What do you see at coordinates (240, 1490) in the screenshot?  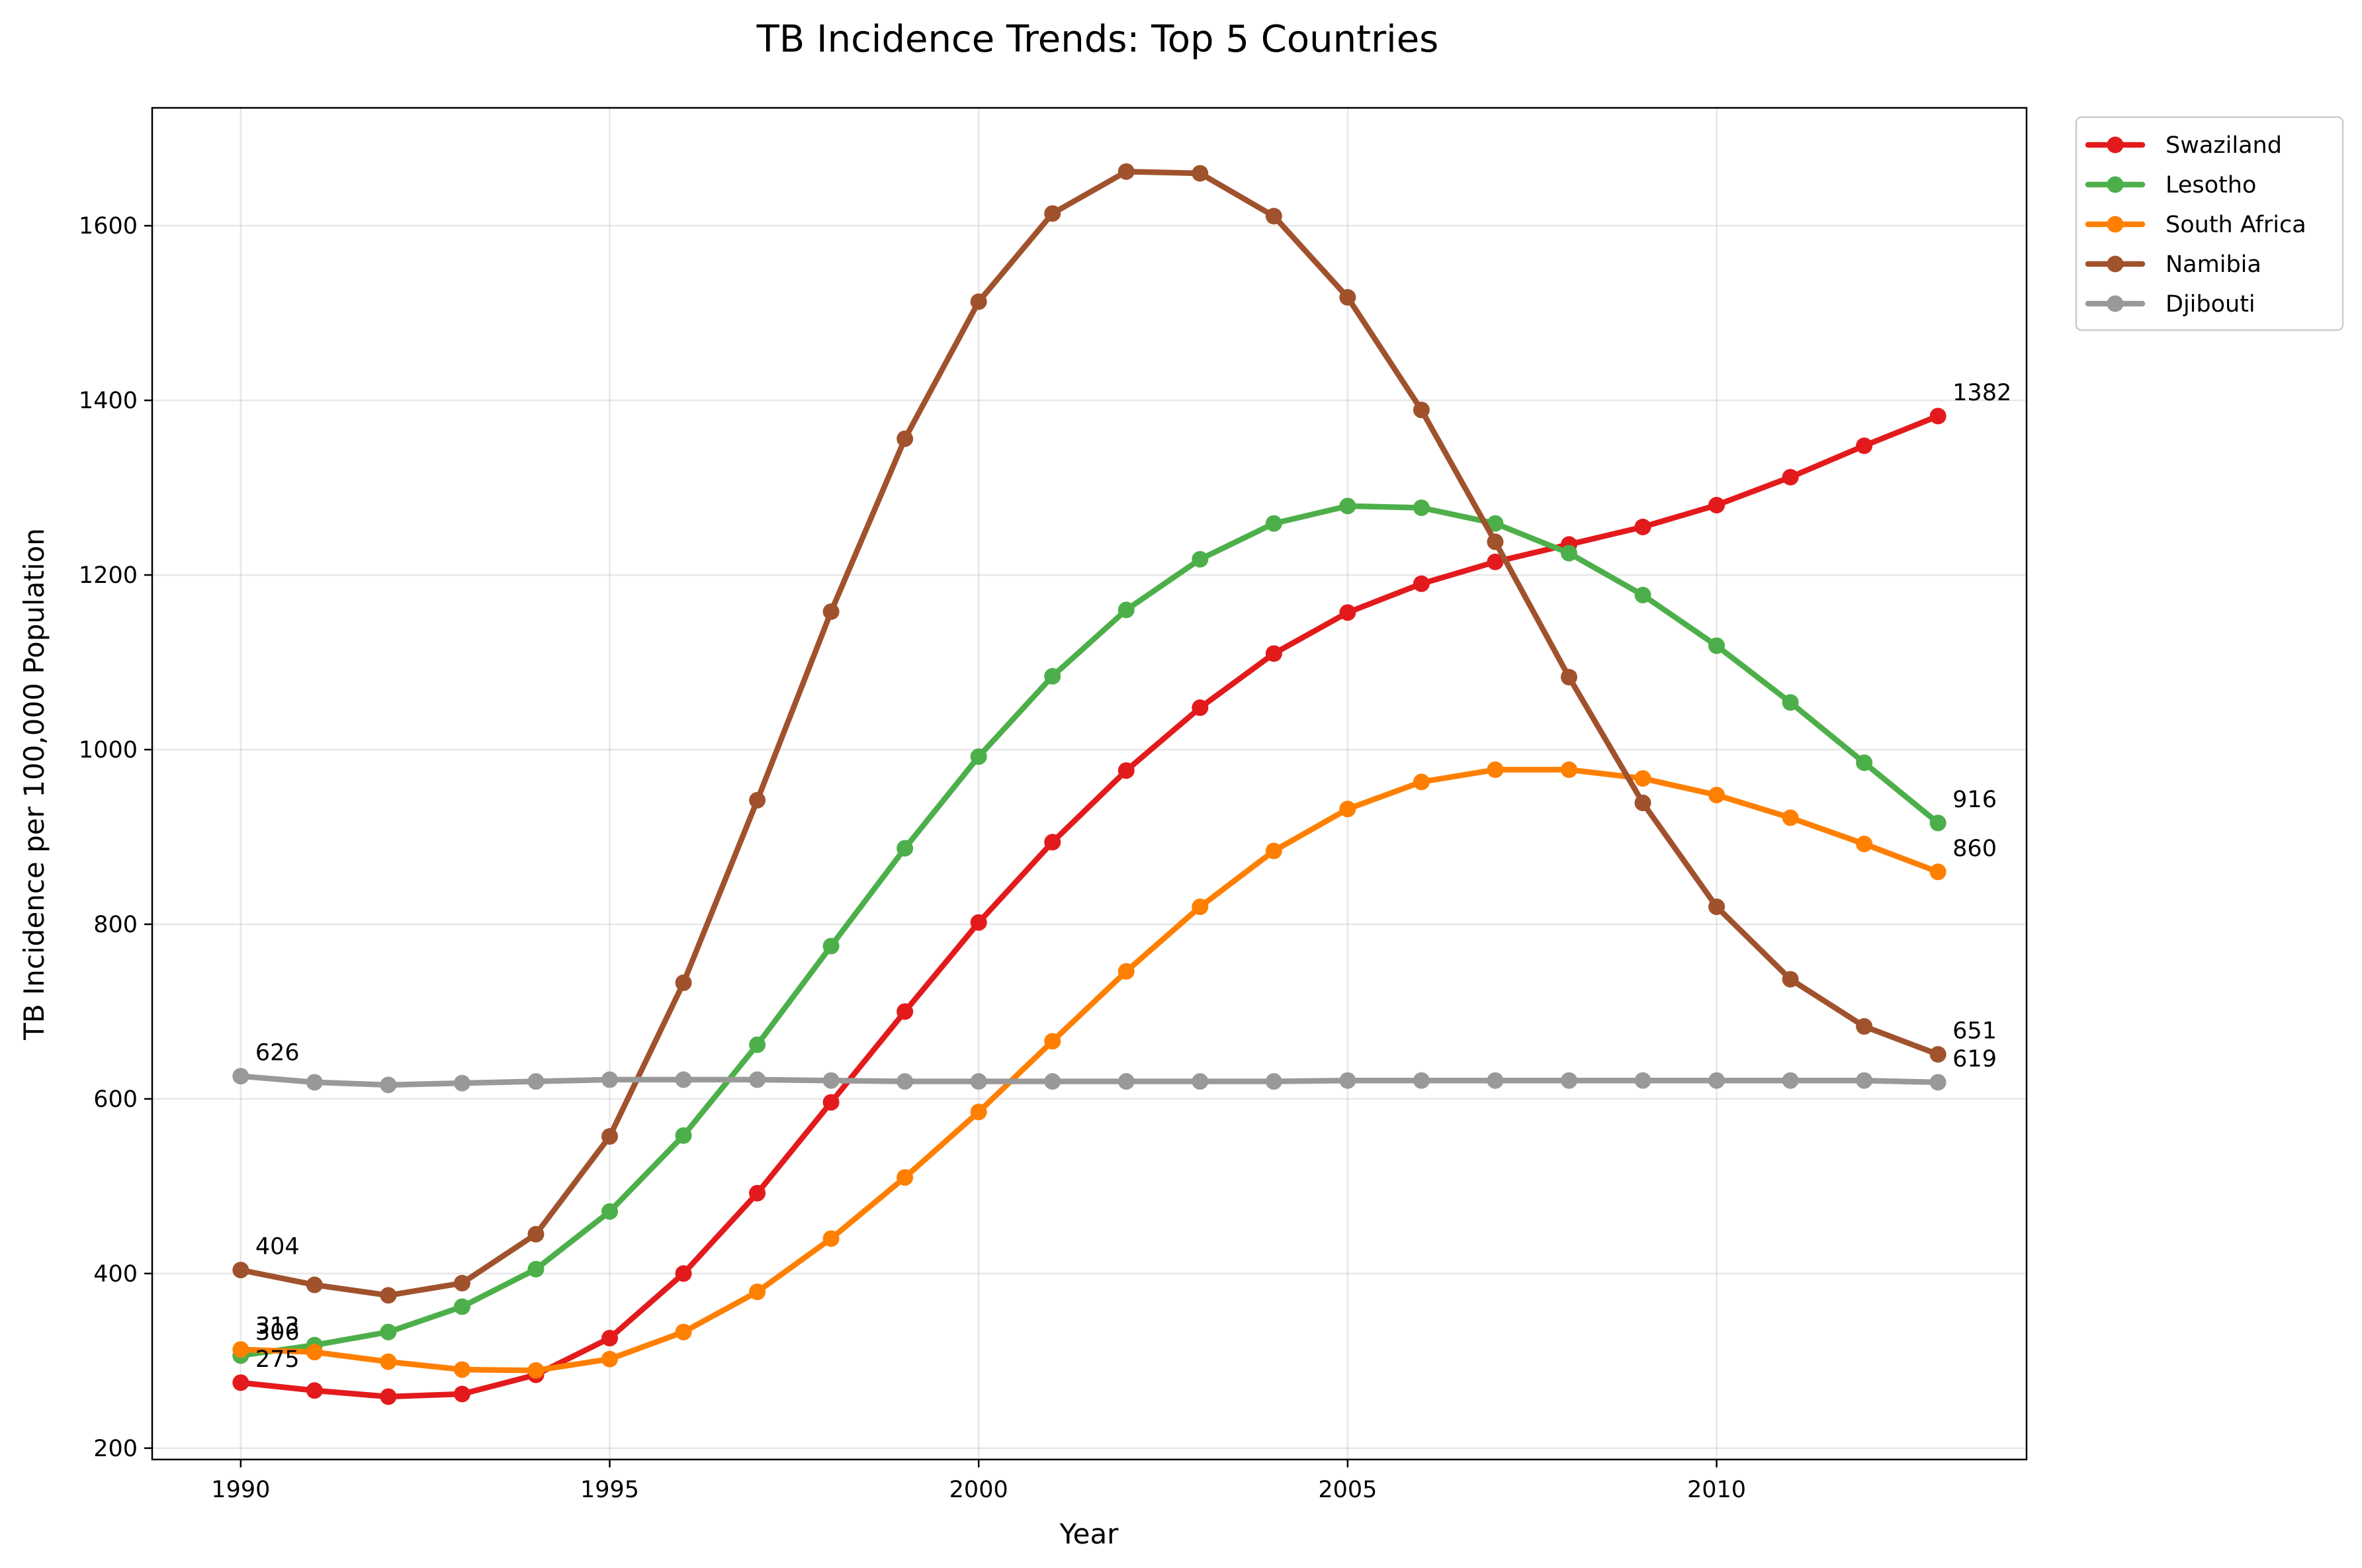 I see `x-tick-label: 1990` at bounding box center [240, 1490].